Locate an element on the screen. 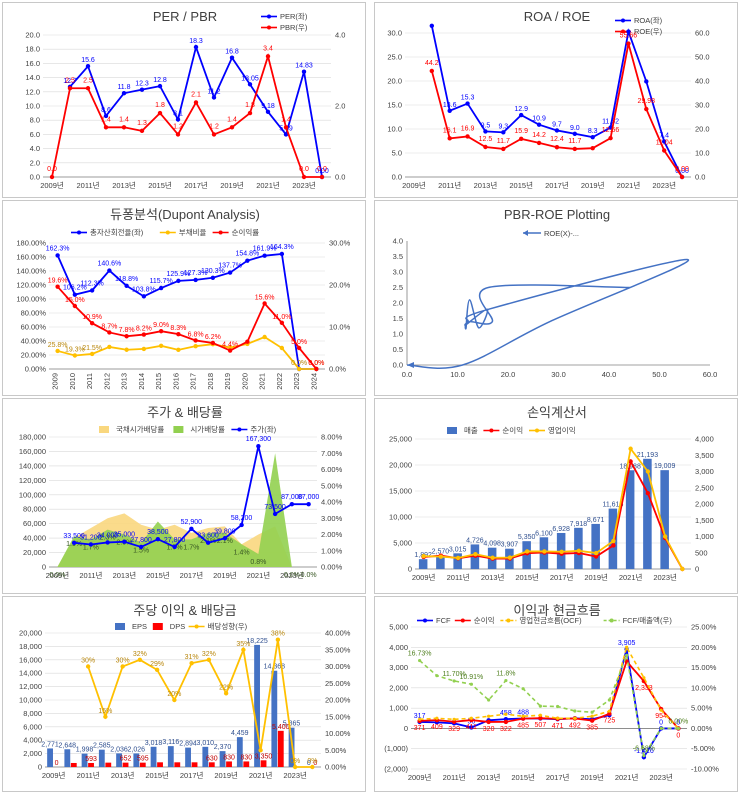  legend-label-fcf: FCF is located at coordinates (443, 620).